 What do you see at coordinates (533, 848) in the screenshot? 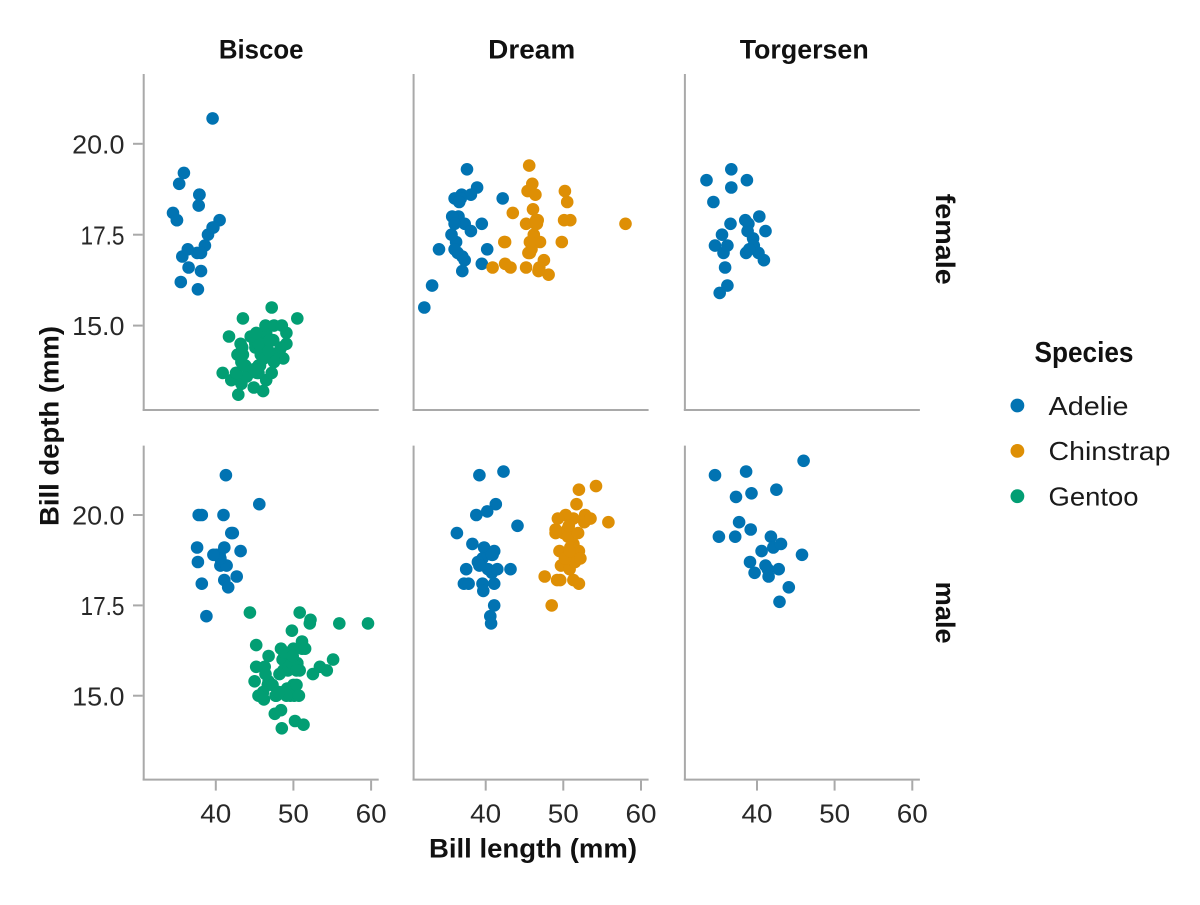
I see `svg-text: Bill length (mm)` at bounding box center [533, 848].